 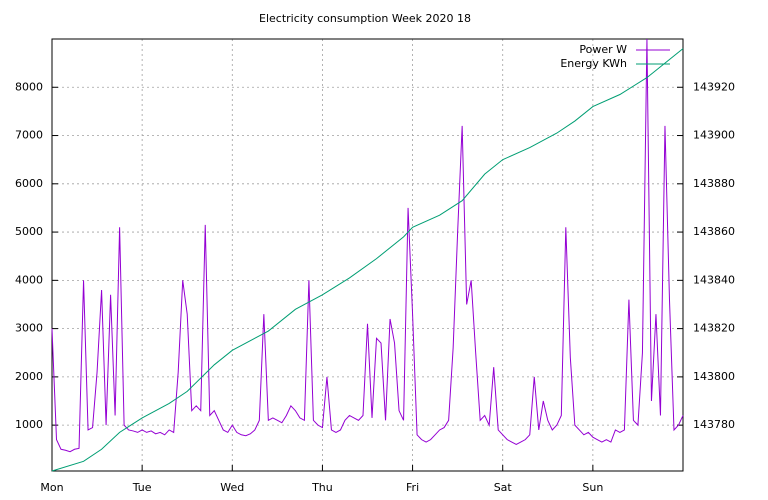 I want to click on y-tick-label: 8000, so click(x=29, y=86).